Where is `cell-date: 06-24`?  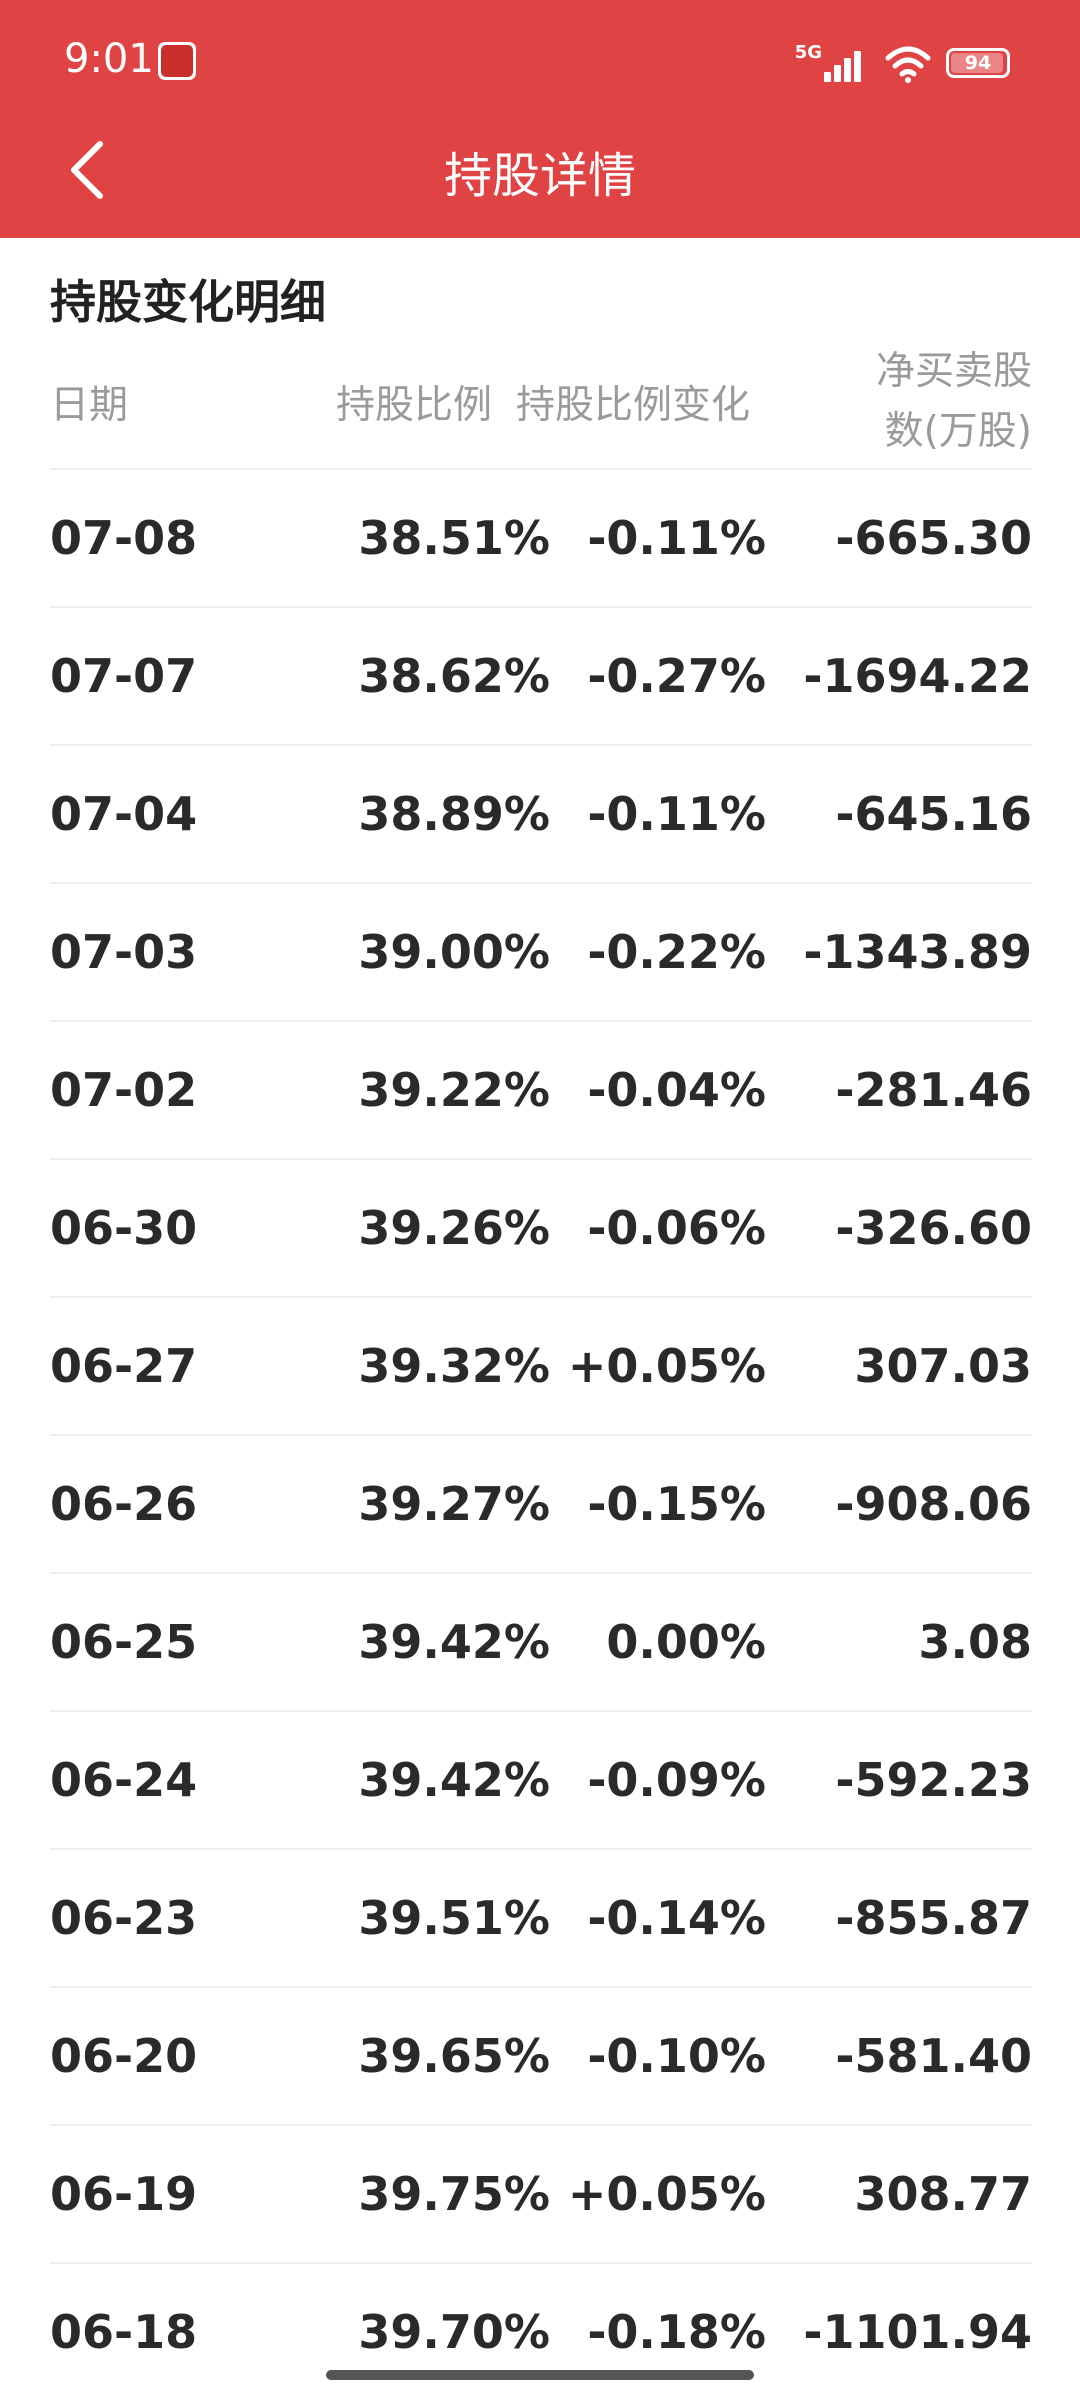
cell-date: 06-24 is located at coordinates (124, 1780).